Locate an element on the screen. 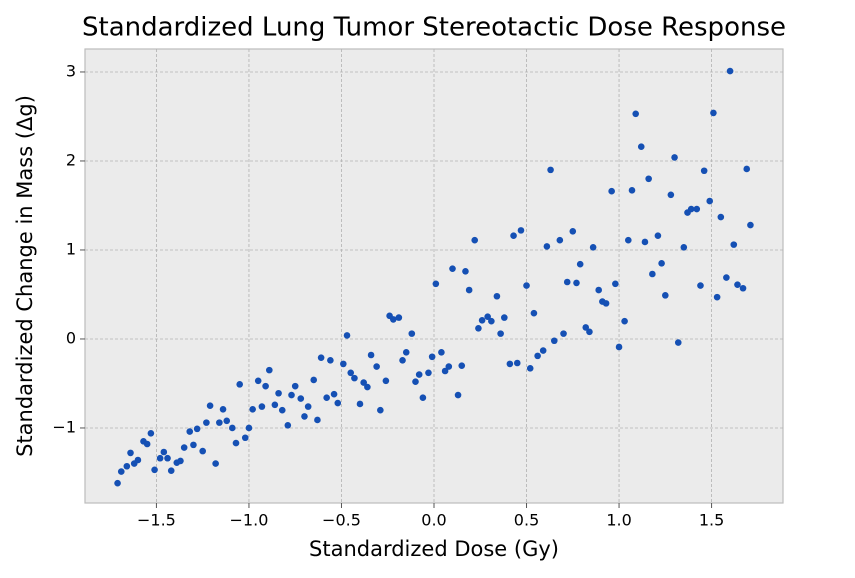  y-tick-label: 1 is located at coordinates (71, 248).